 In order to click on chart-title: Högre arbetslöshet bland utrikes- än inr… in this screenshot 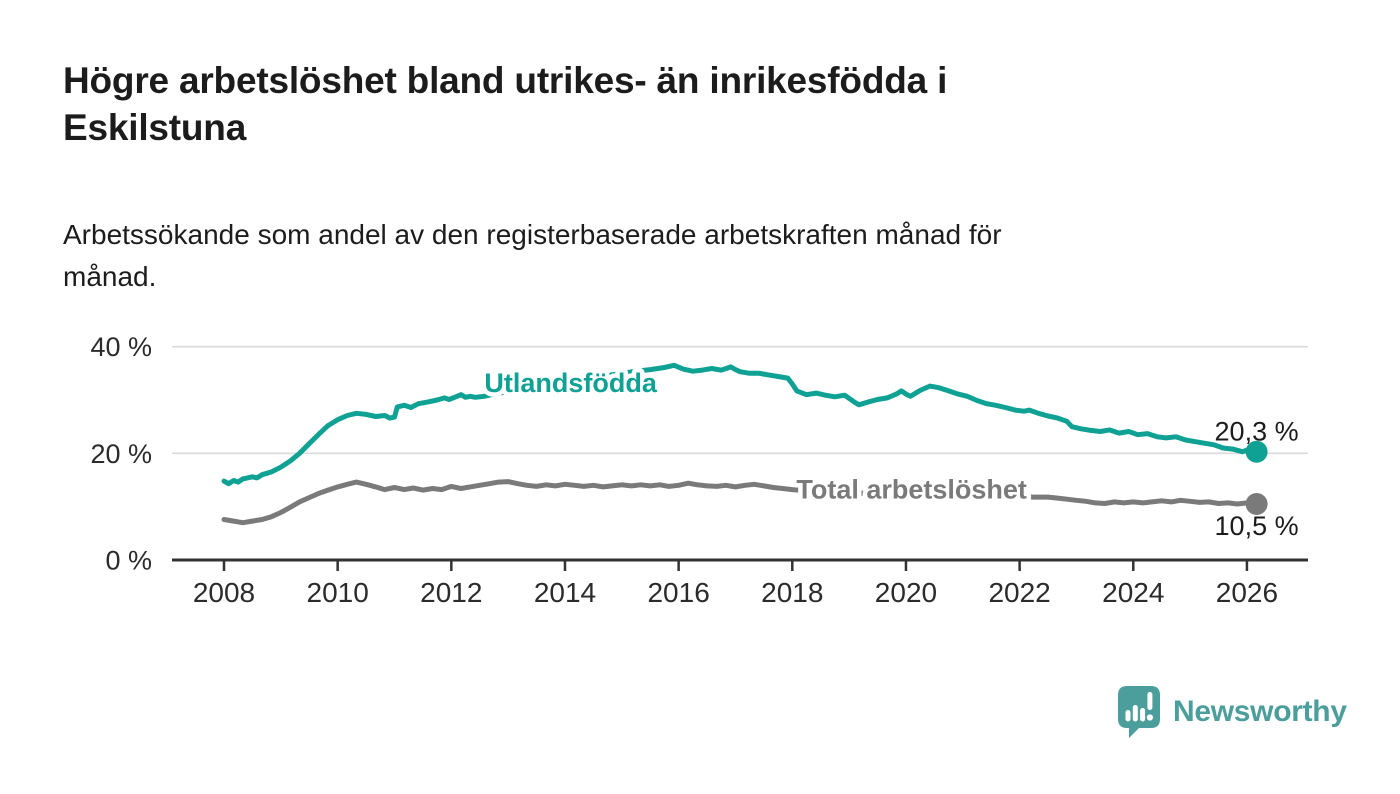, I will do `click(648, 105)`.